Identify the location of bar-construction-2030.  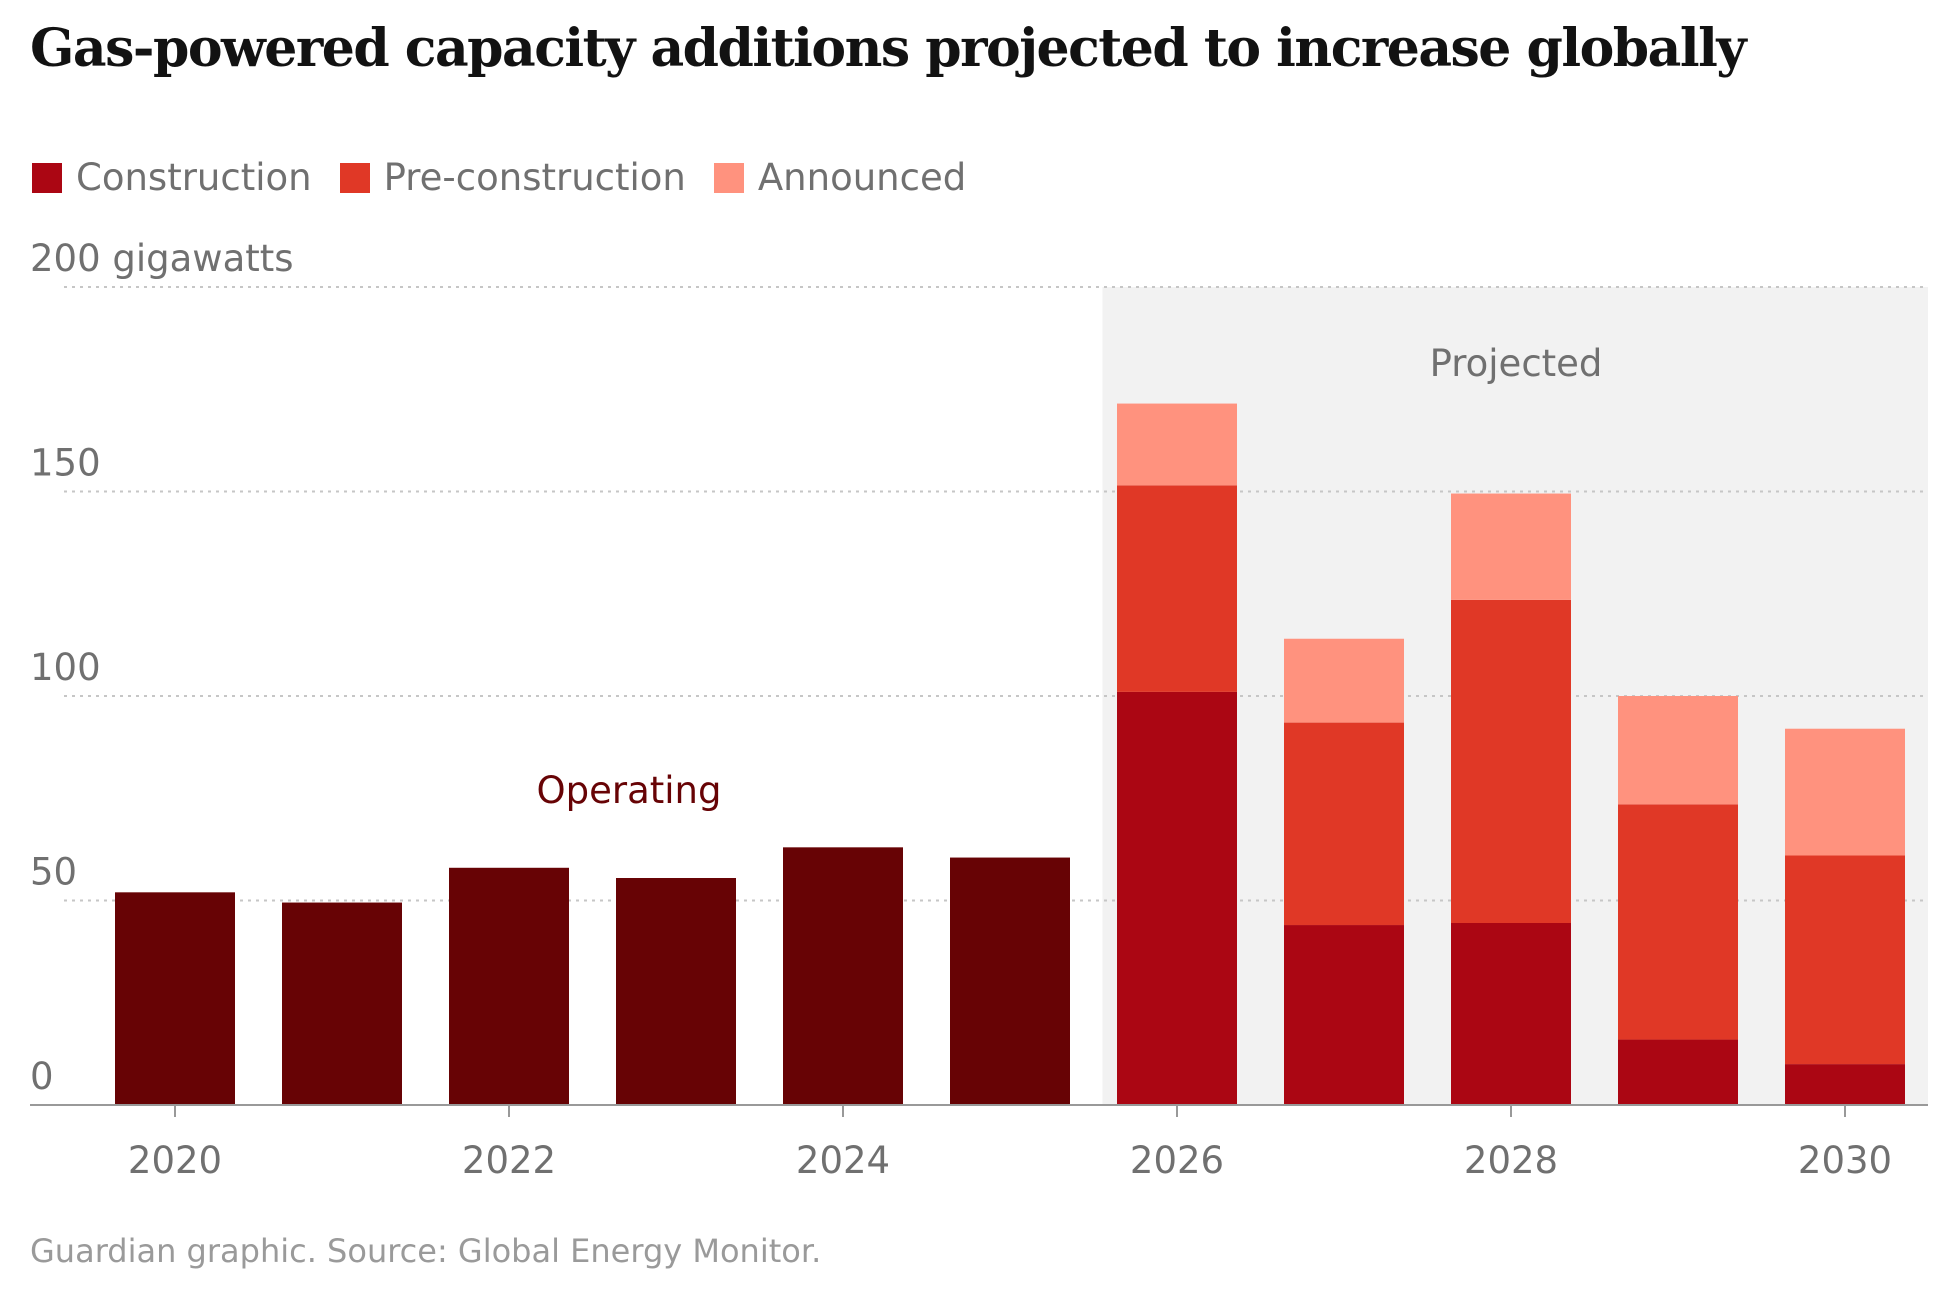
(1845, 1084).